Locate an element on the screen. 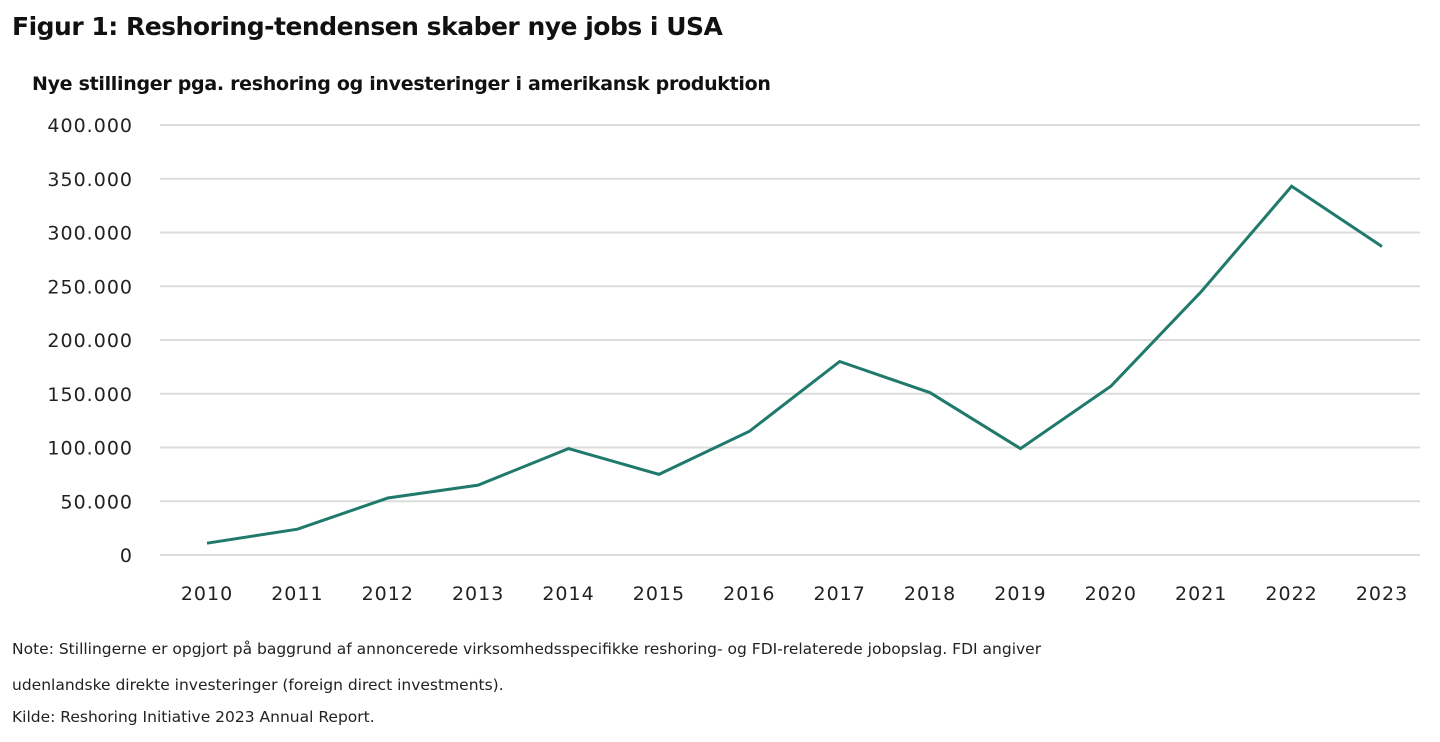 The image size is (1440, 742). x-tick-label: 2022 is located at coordinates (1291, 594).